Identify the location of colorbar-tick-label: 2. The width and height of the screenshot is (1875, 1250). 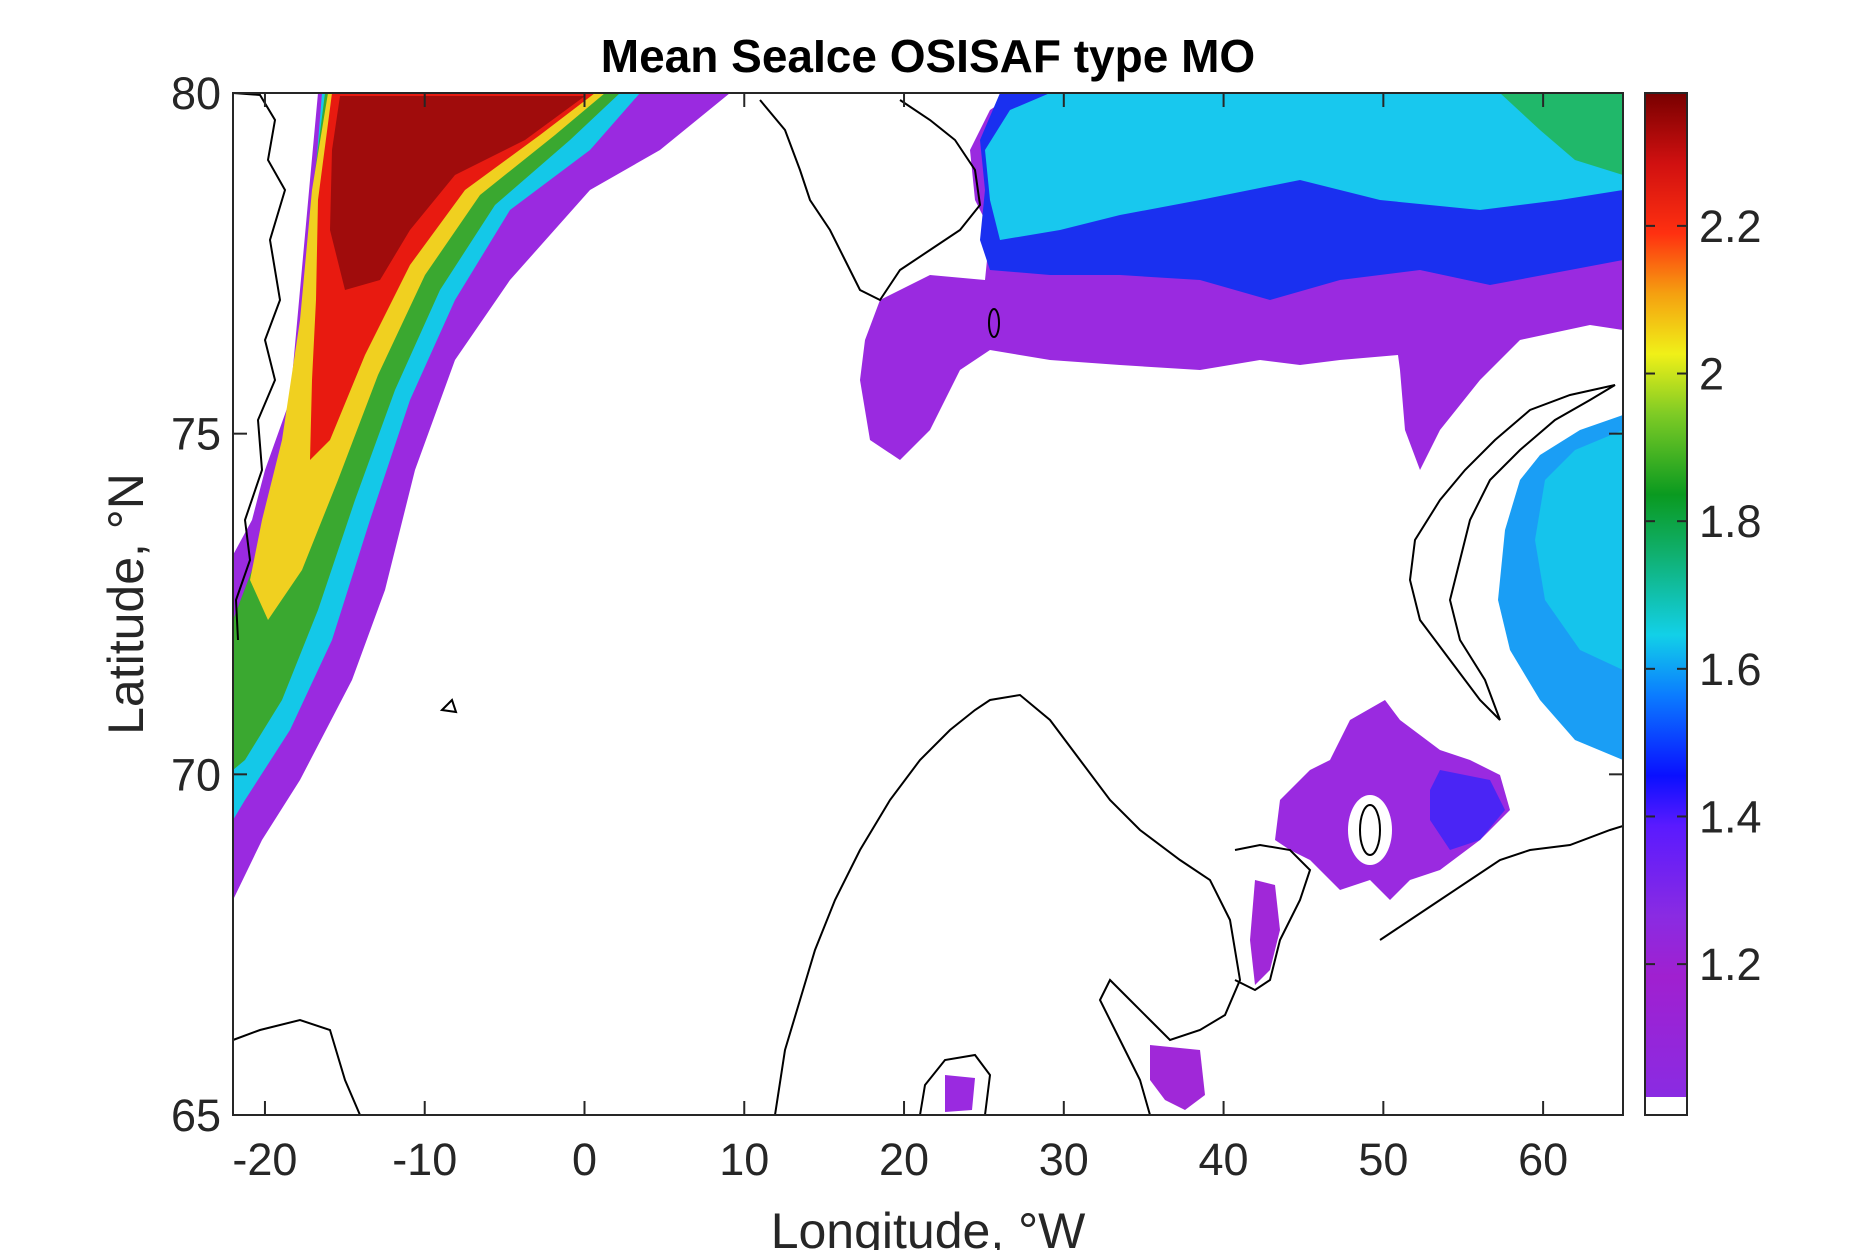
(1711, 374).